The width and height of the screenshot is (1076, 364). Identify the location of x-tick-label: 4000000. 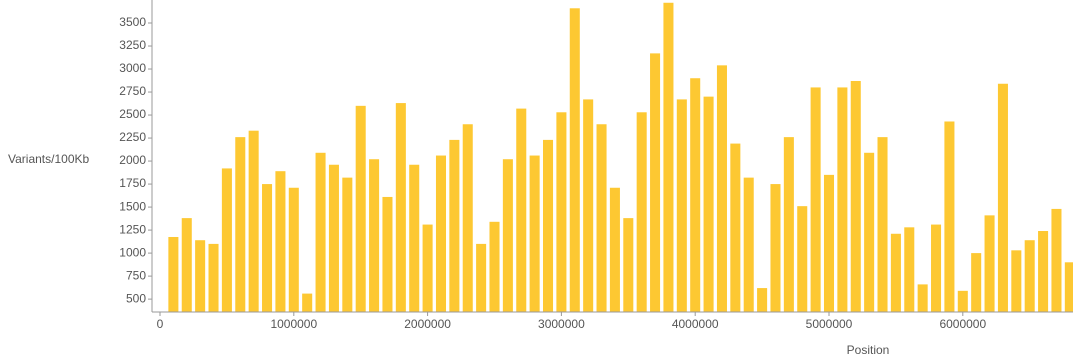
(695, 324).